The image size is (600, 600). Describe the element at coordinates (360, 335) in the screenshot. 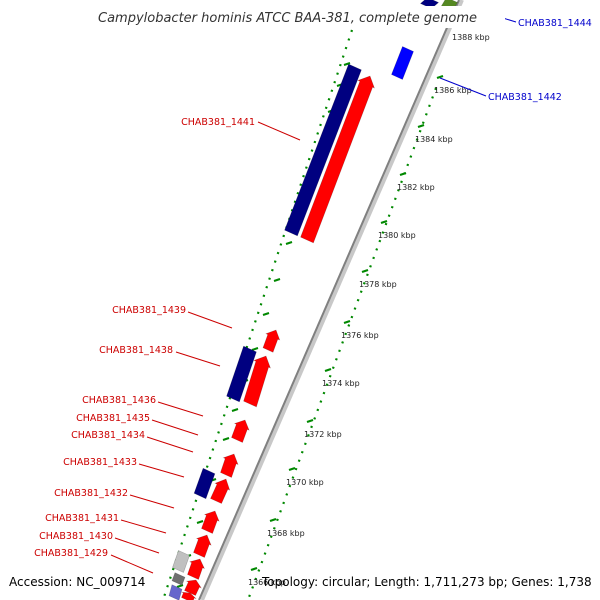

I see `scale-tick-label: 1376 kbp` at that location.